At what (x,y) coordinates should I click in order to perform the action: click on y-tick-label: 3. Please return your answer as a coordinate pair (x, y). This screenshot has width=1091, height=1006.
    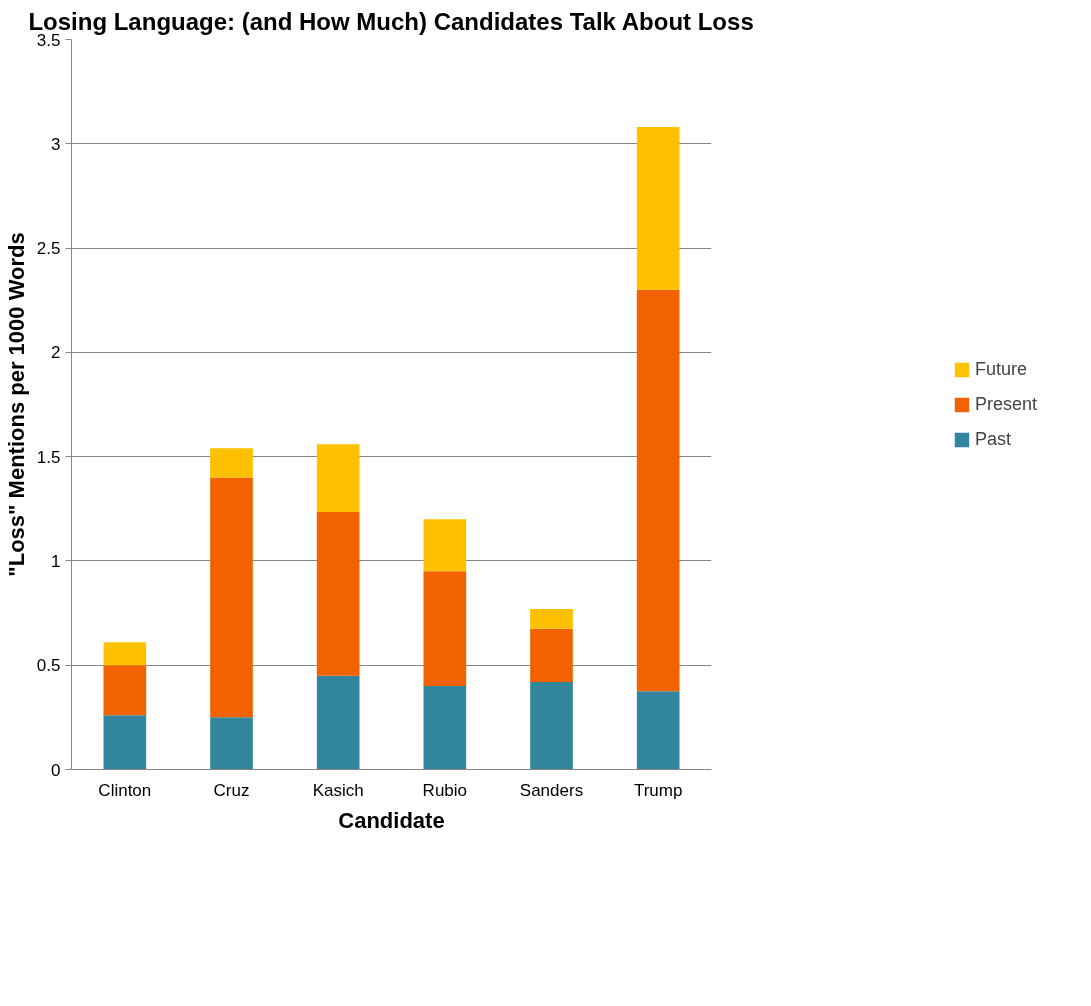
    Looking at the image, I should click on (56, 144).